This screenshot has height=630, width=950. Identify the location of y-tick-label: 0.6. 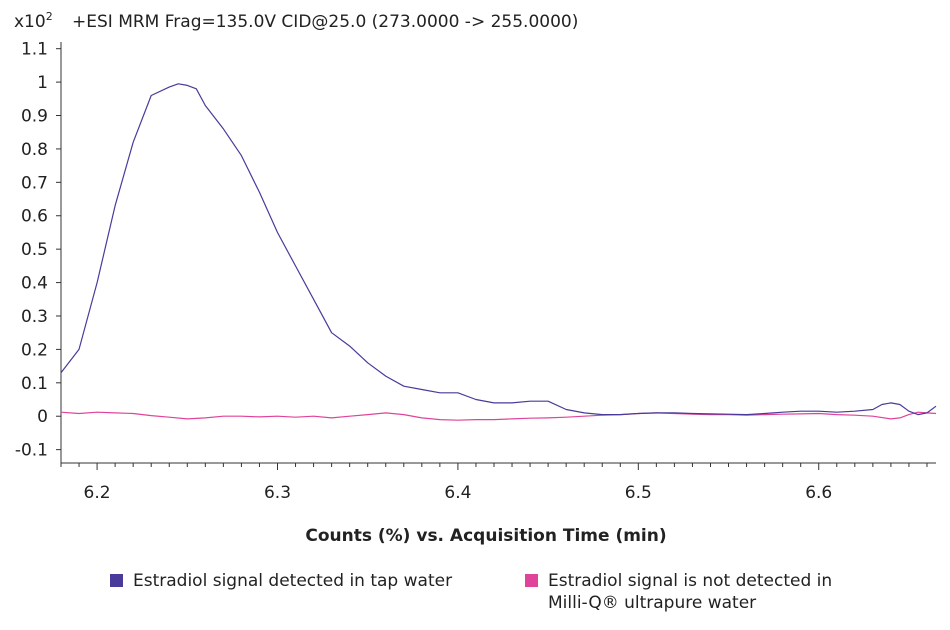
(34, 217).